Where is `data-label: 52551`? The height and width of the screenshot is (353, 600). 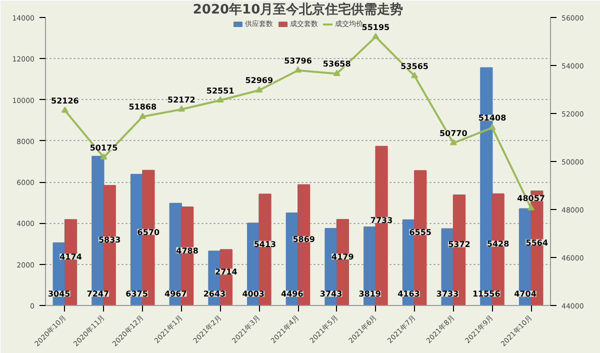 data-label: 52551 is located at coordinates (220, 91).